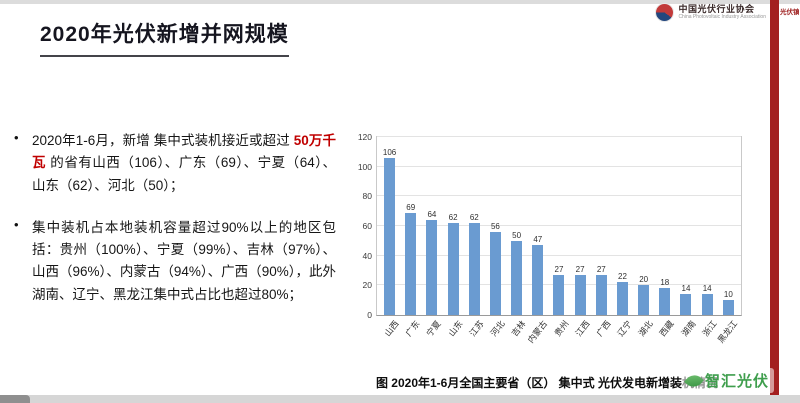 The height and width of the screenshot is (403, 800). I want to click on bar-value-label: 20, so click(644, 280).